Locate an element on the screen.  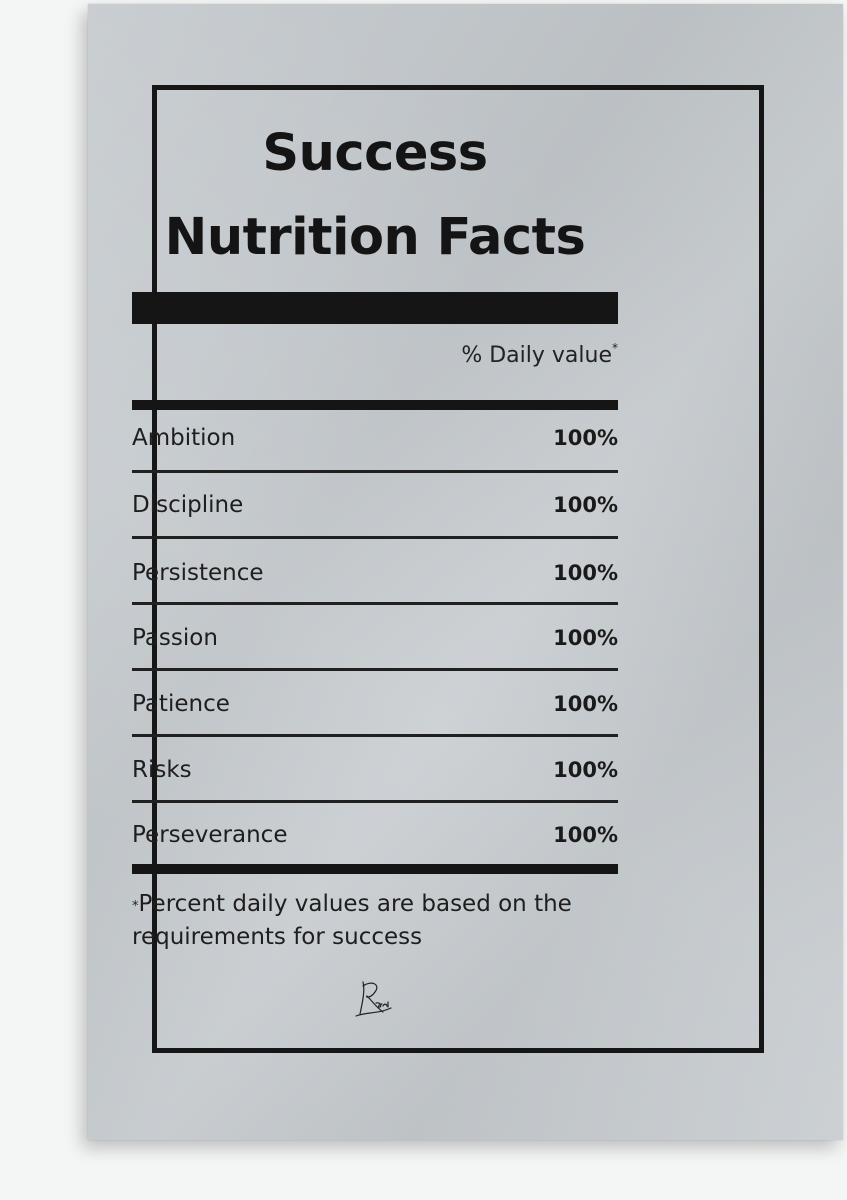
daily-value-label: % Daily value is located at coordinates (536, 355).